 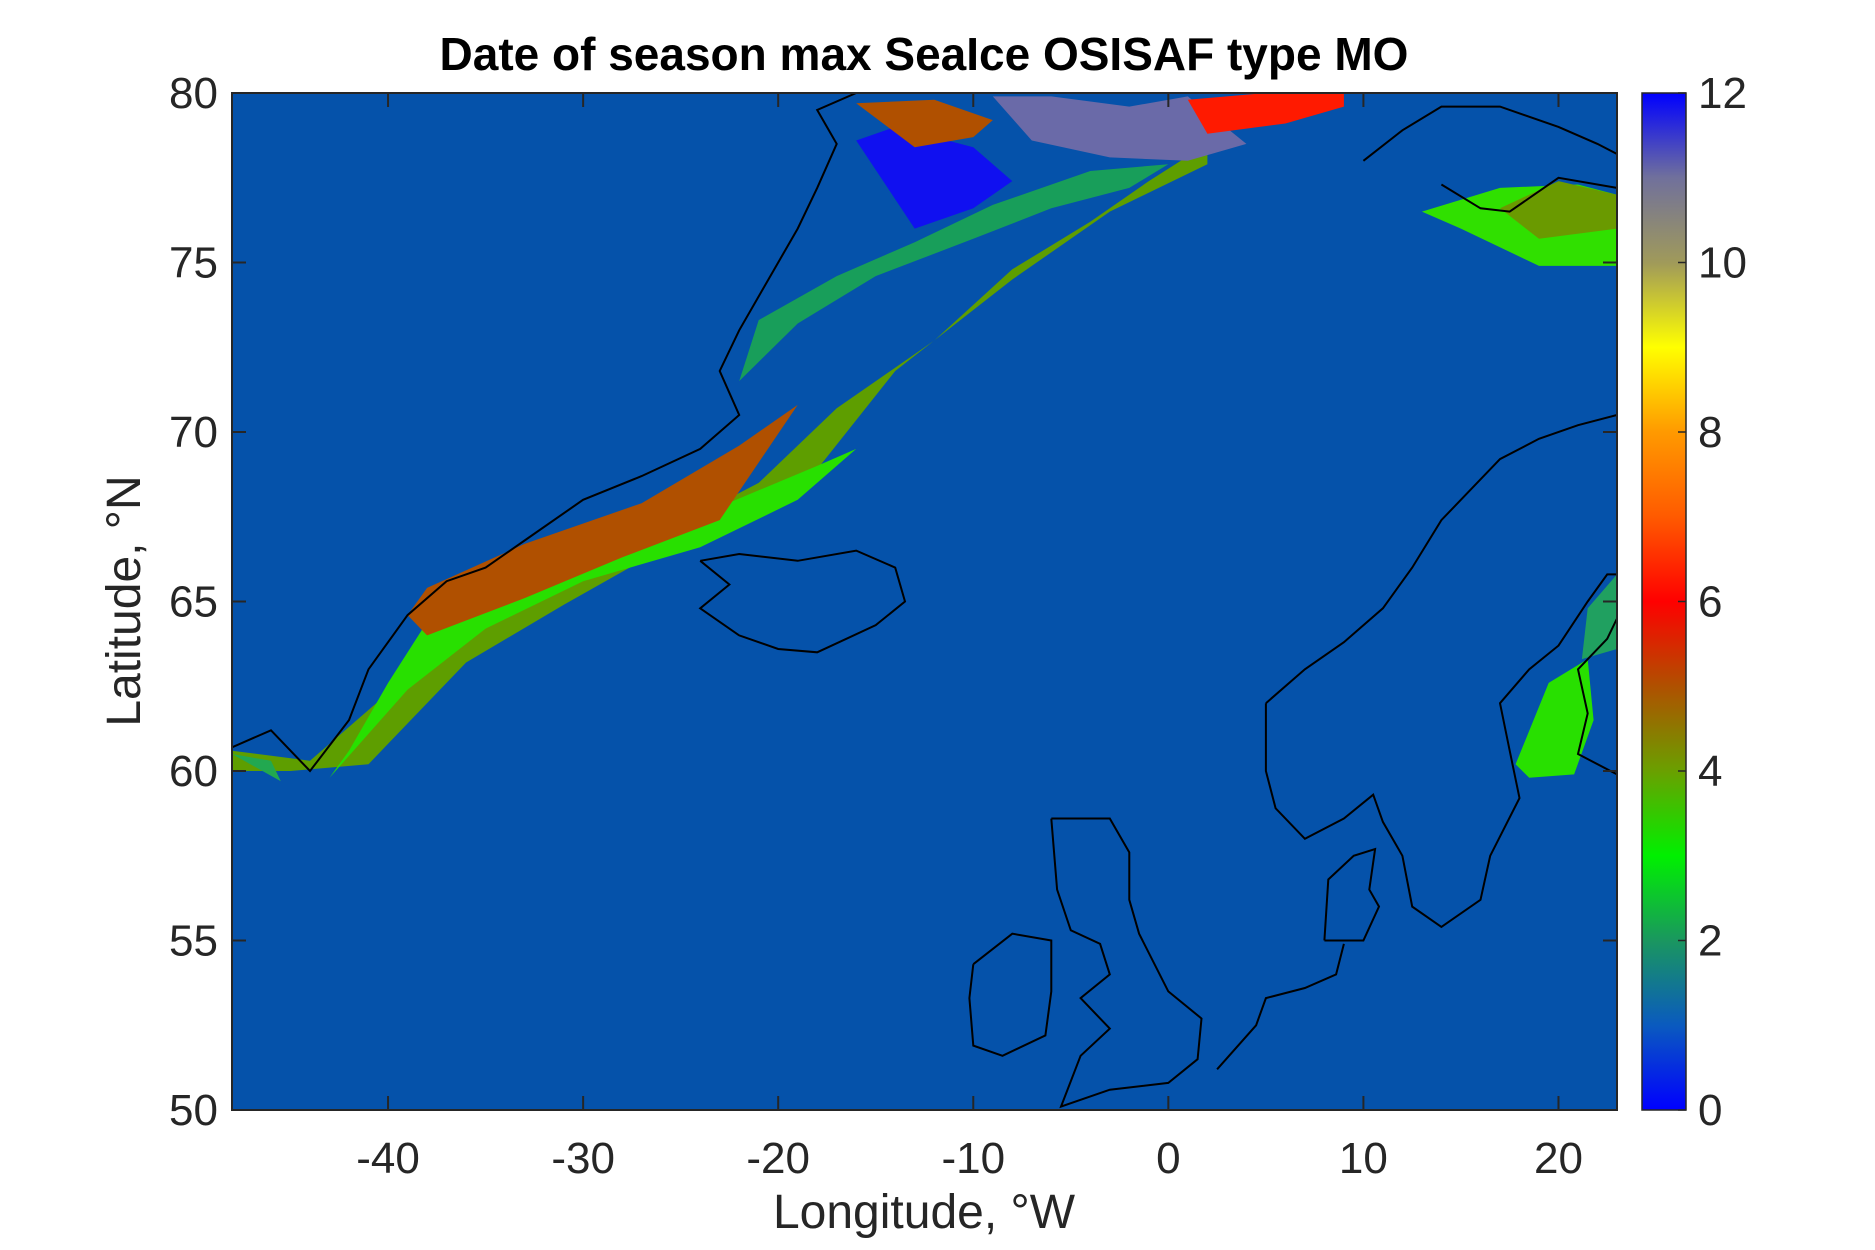 What do you see at coordinates (1722, 93) in the screenshot?
I see `colorbar-tick-label: 12` at bounding box center [1722, 93].